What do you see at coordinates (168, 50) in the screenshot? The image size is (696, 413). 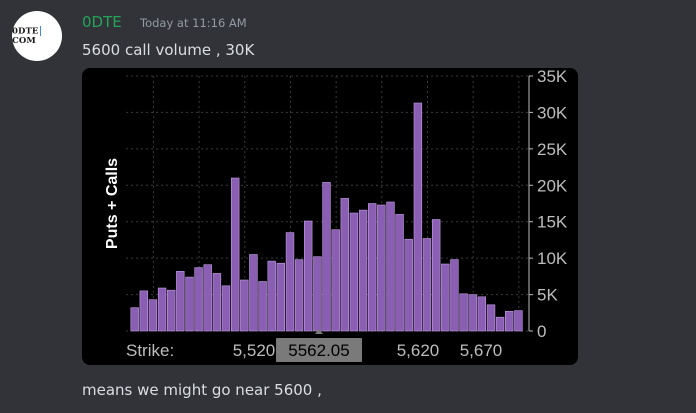 I see `message-text: 5600 call volume , 30K` at bounding box center [168, 50].